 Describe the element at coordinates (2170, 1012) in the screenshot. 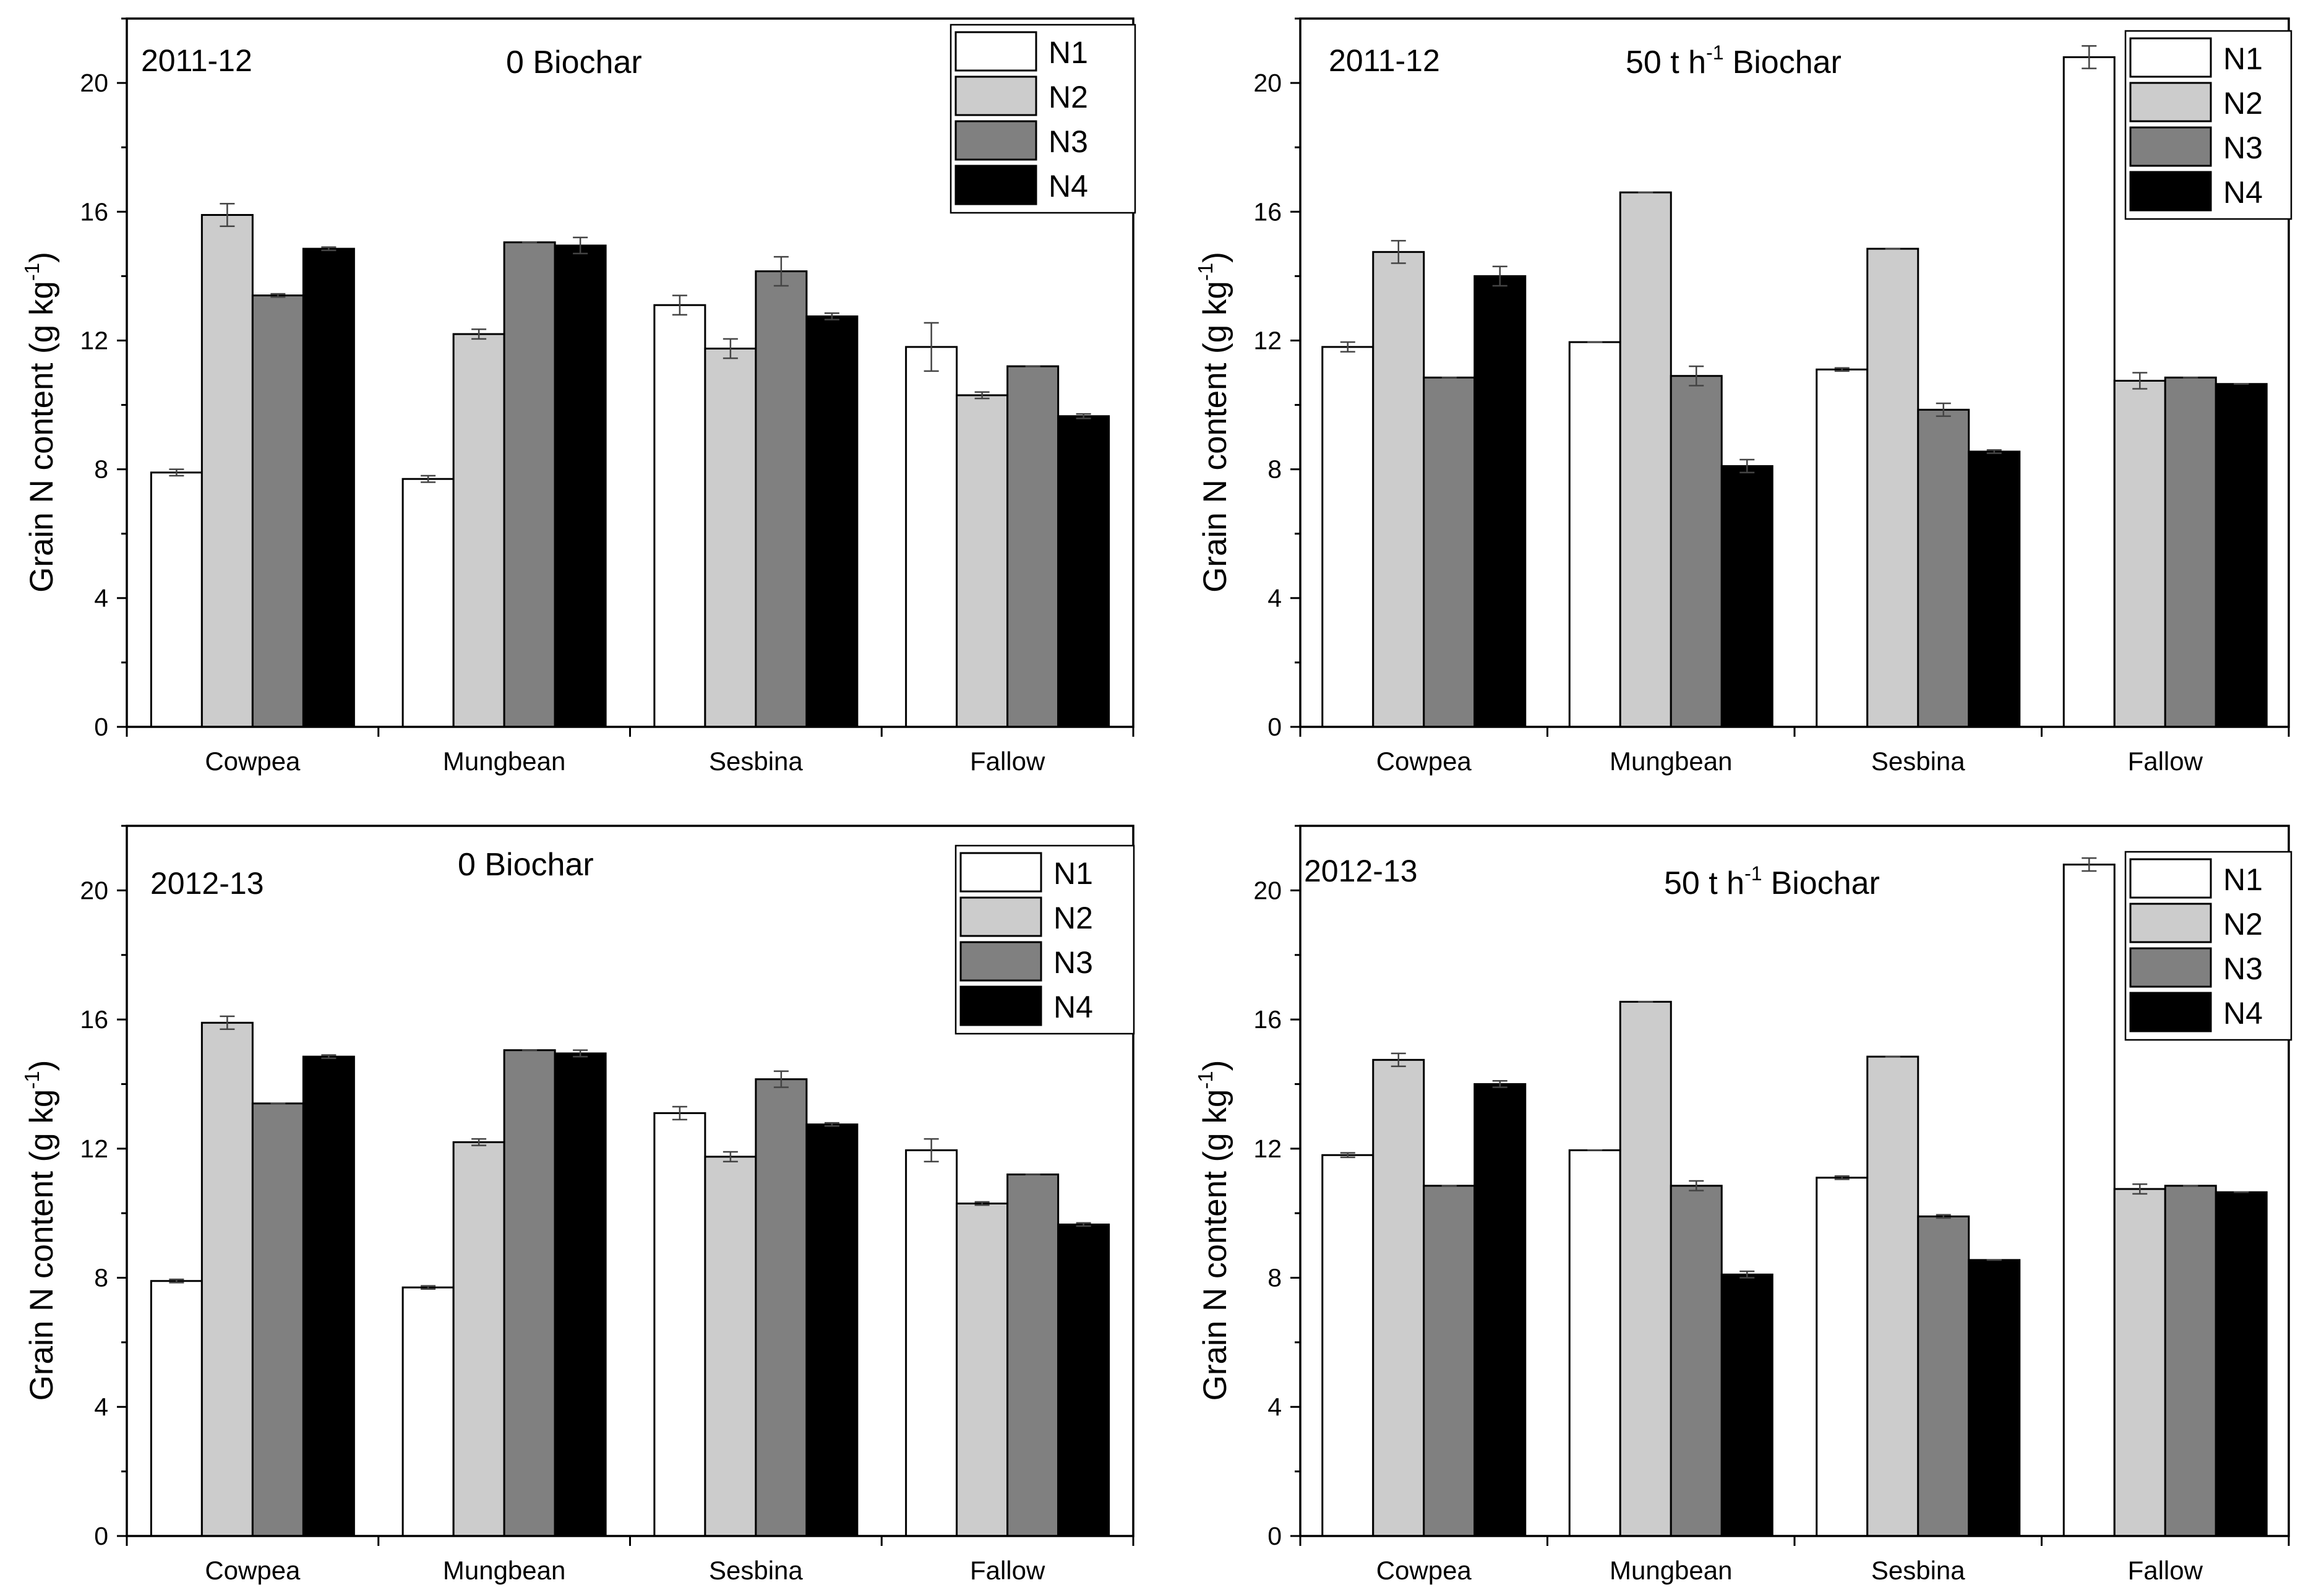

I see `legend-swatch-n4` at that location.